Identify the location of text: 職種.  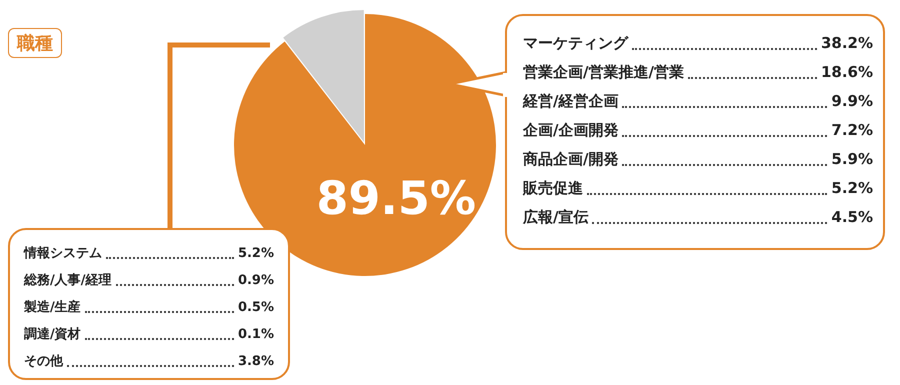
(35, 43).